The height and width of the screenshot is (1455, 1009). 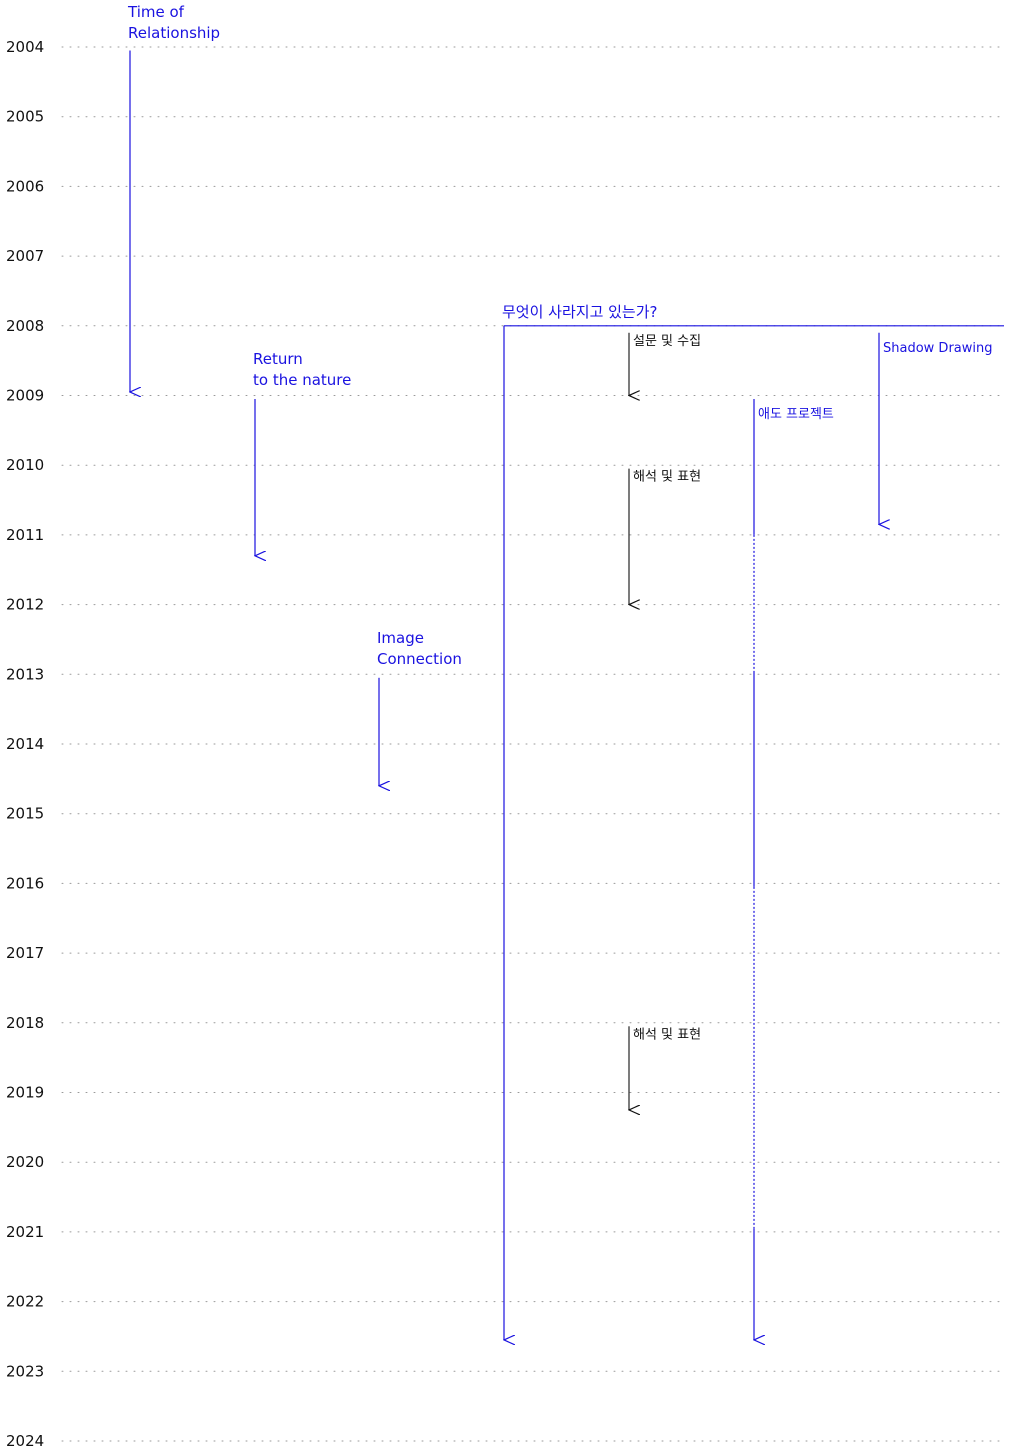 I want to click on year-label: 2020, so click(x=25, y=1162).